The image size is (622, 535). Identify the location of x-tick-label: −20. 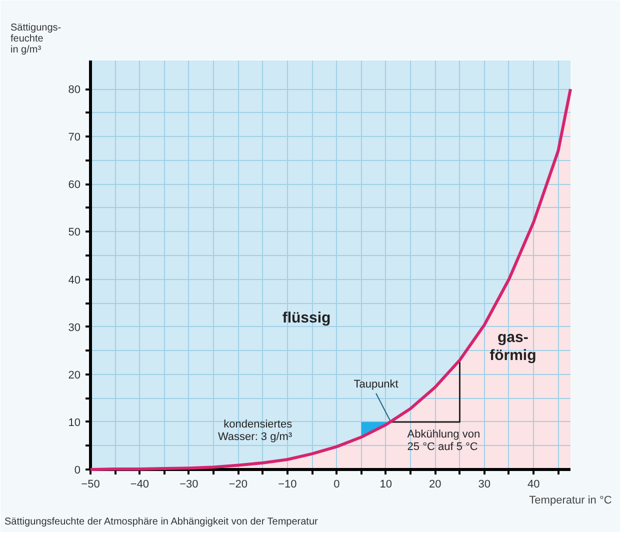
(238, 484).